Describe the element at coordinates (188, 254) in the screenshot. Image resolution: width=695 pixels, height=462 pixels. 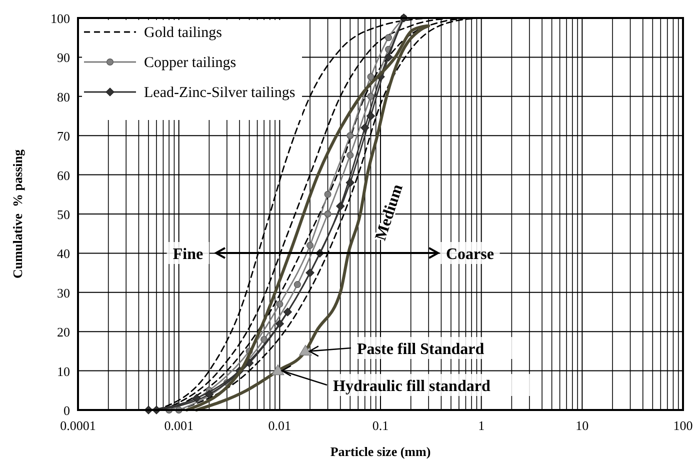
I see `annotation: Fine` at that location.